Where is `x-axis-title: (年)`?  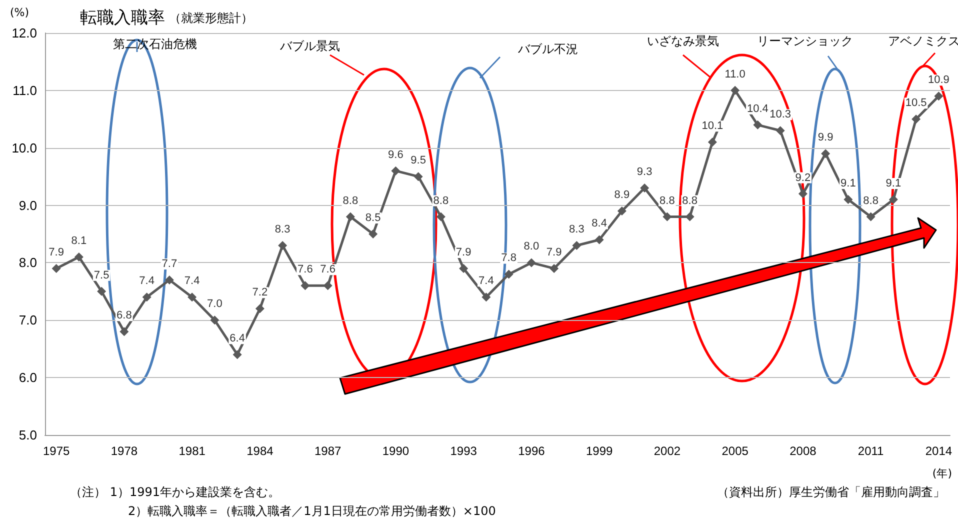
x-axis-title: (年) is located at coordinates (942, 473).